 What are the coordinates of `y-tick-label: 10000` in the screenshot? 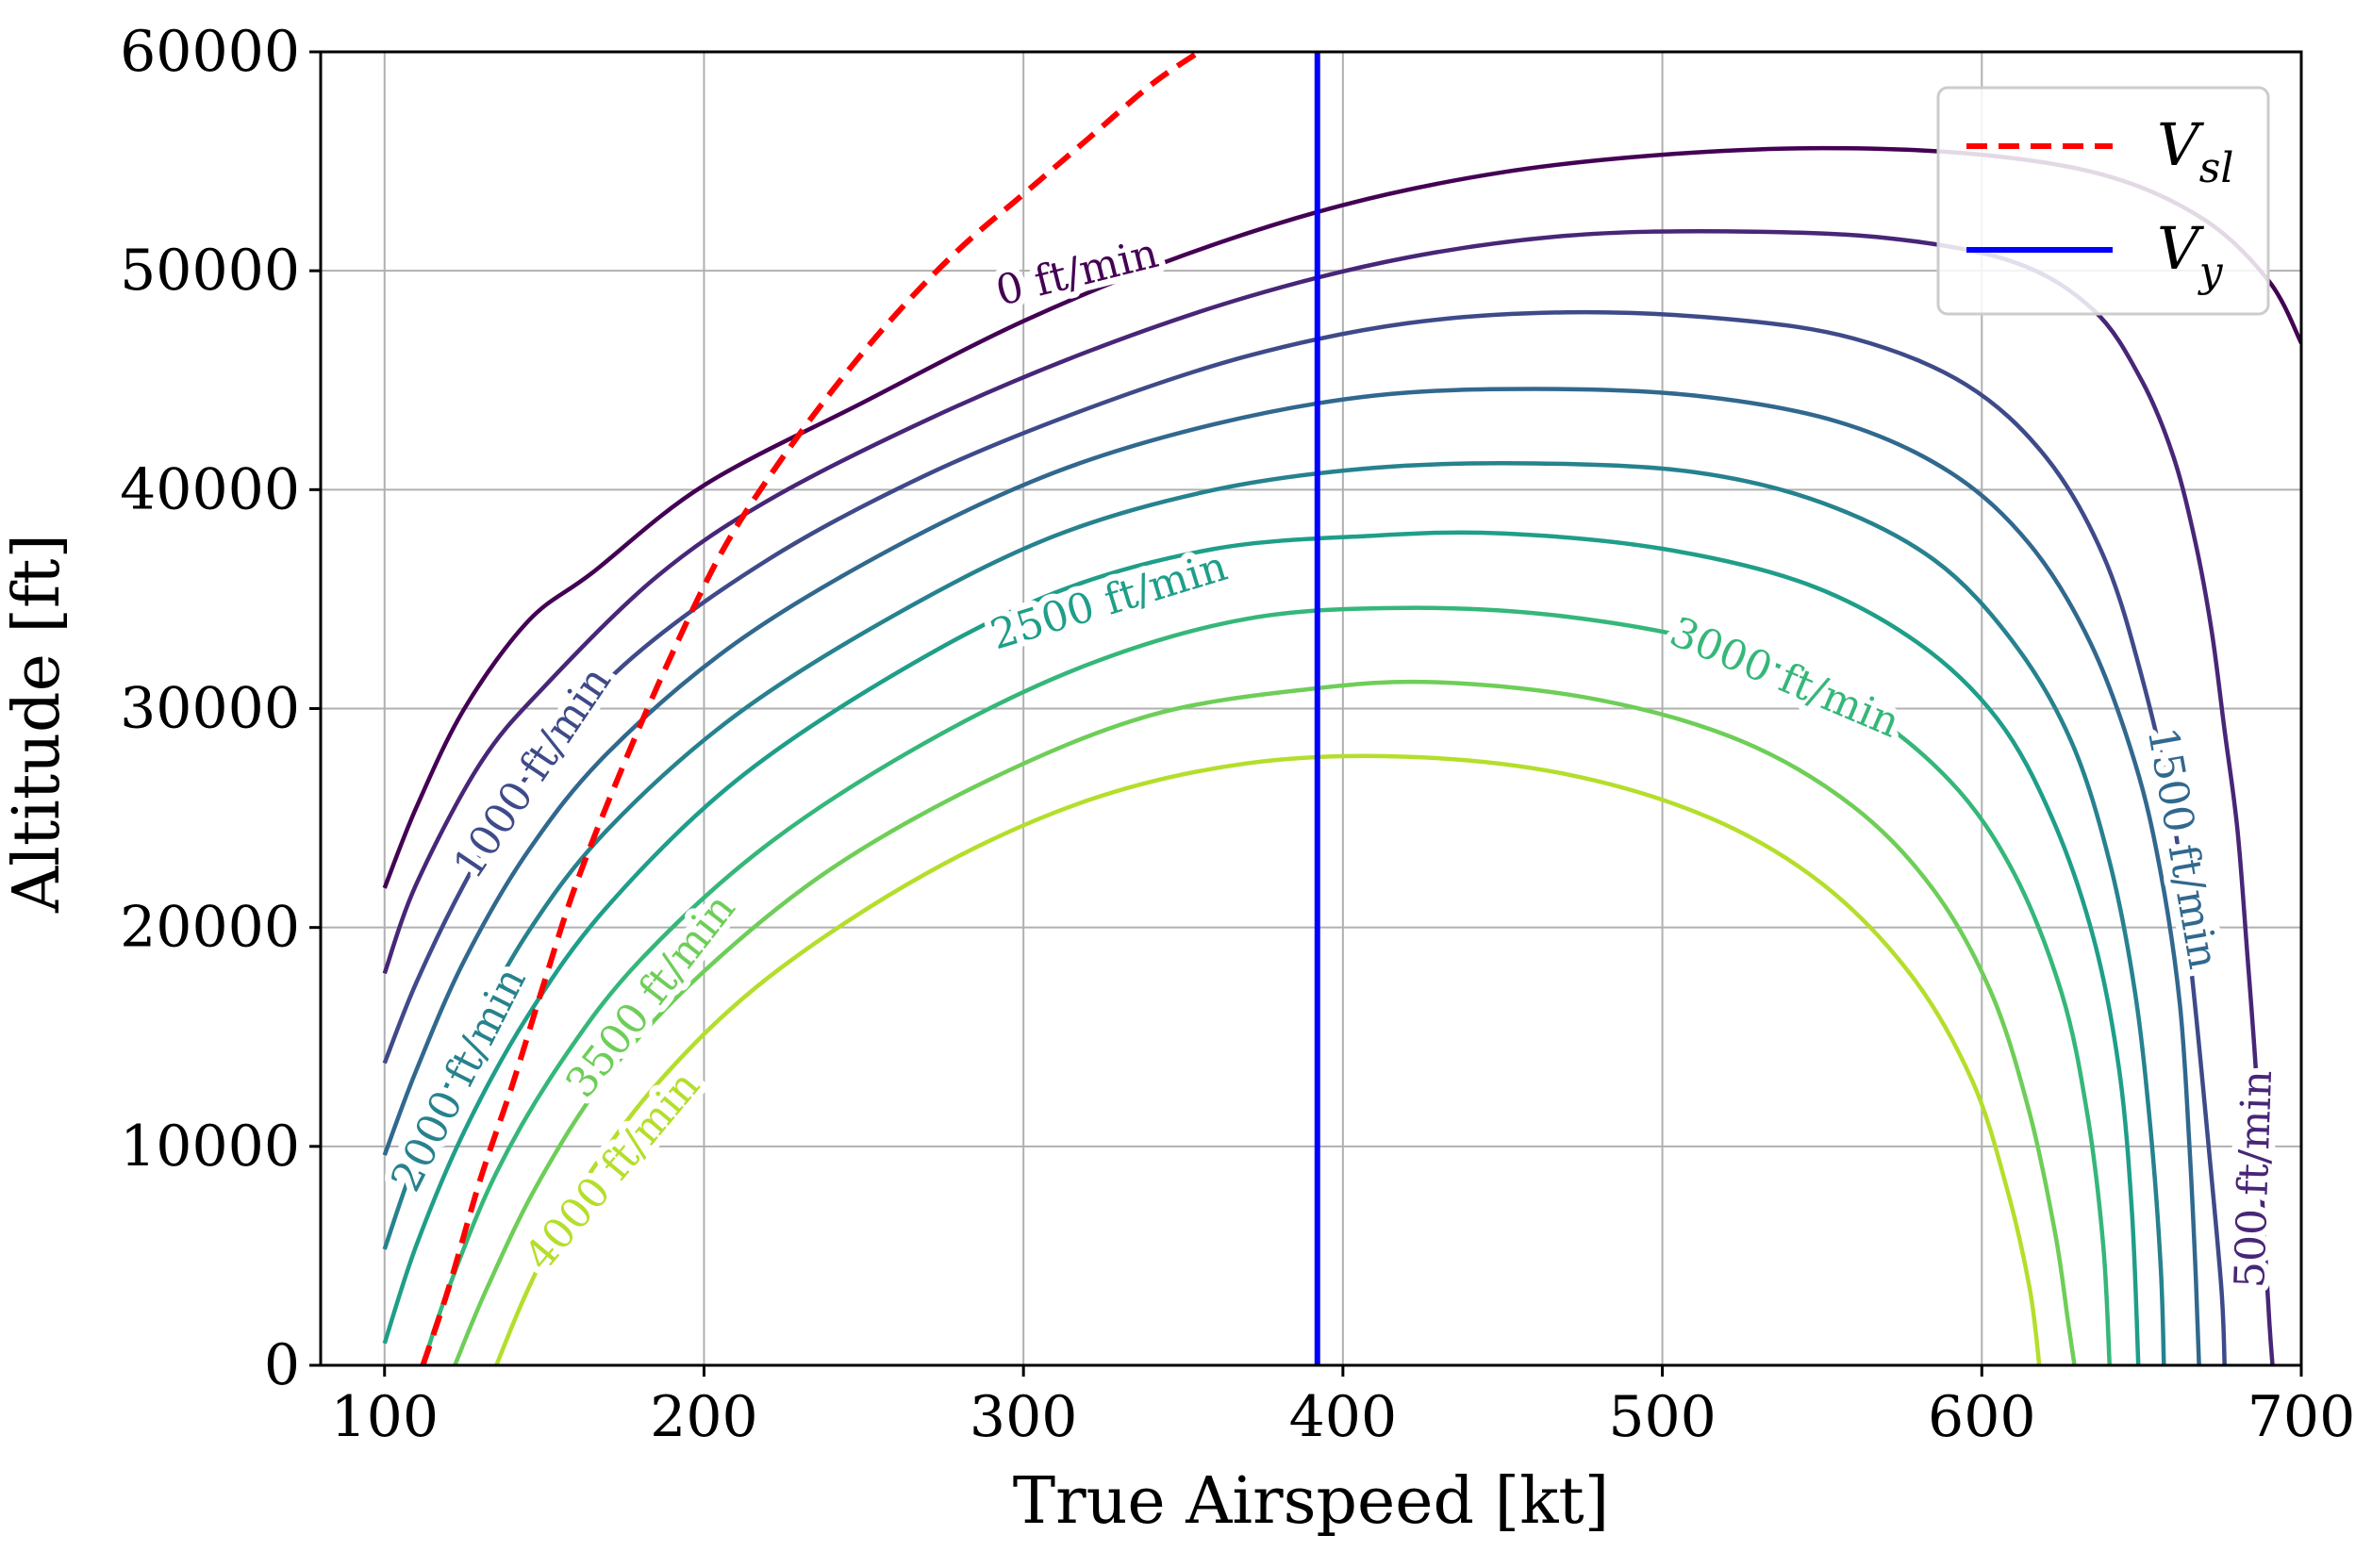 It's located at (210, 1147).